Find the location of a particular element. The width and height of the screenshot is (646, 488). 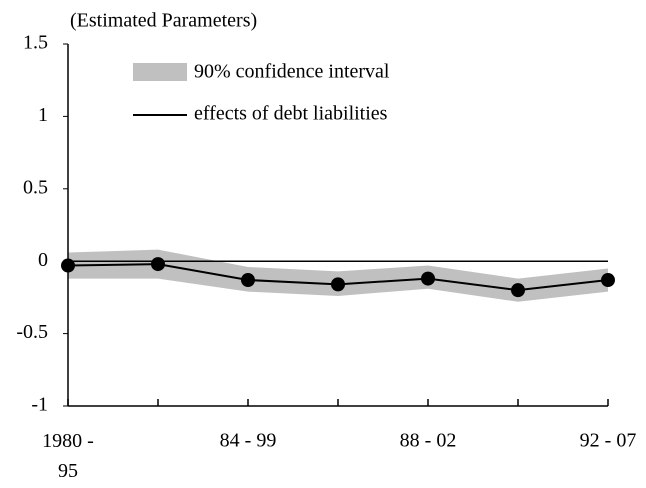

legend-label: effects of debt liabilities is located at coordinates (291, 114).